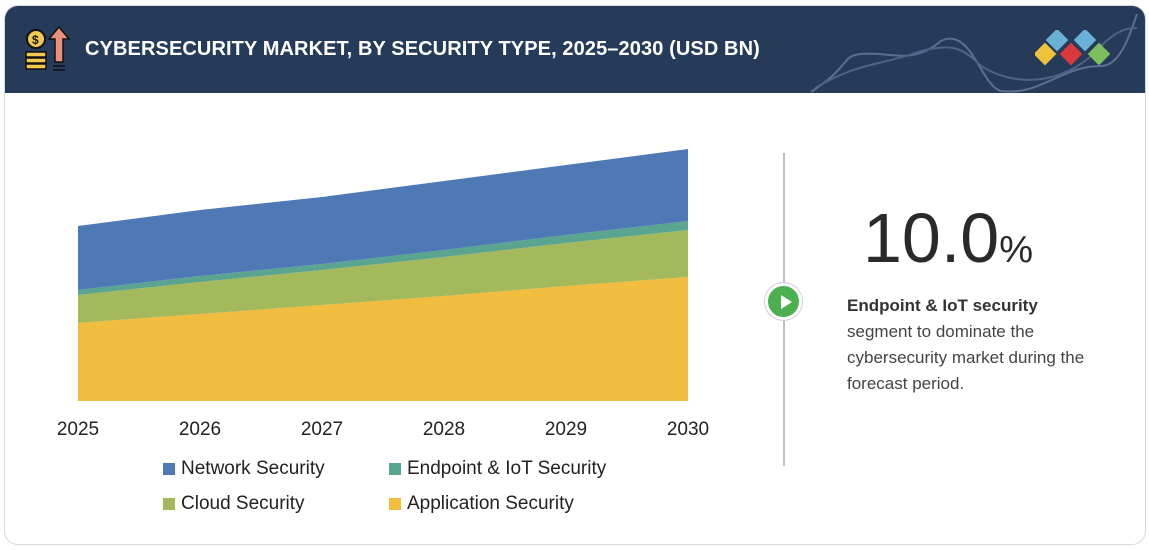 The height and width of the screenshot is (550, 1149). Describe the element at coordinates (383, 339) in the screenshot. I see `area-application-security` at that location.